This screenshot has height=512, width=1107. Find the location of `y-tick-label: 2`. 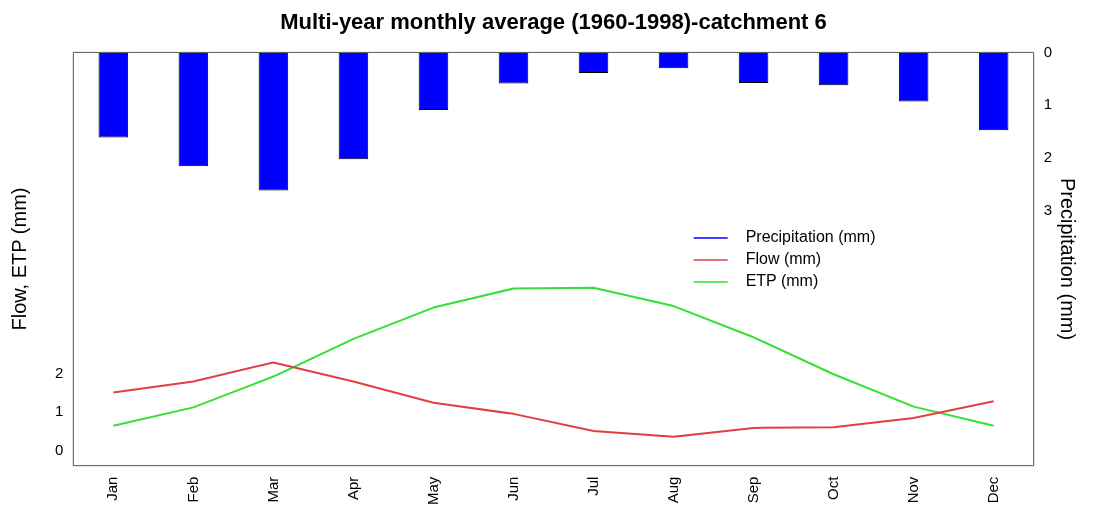

y-tick-label: 2 is located at coordinates (59, 373).